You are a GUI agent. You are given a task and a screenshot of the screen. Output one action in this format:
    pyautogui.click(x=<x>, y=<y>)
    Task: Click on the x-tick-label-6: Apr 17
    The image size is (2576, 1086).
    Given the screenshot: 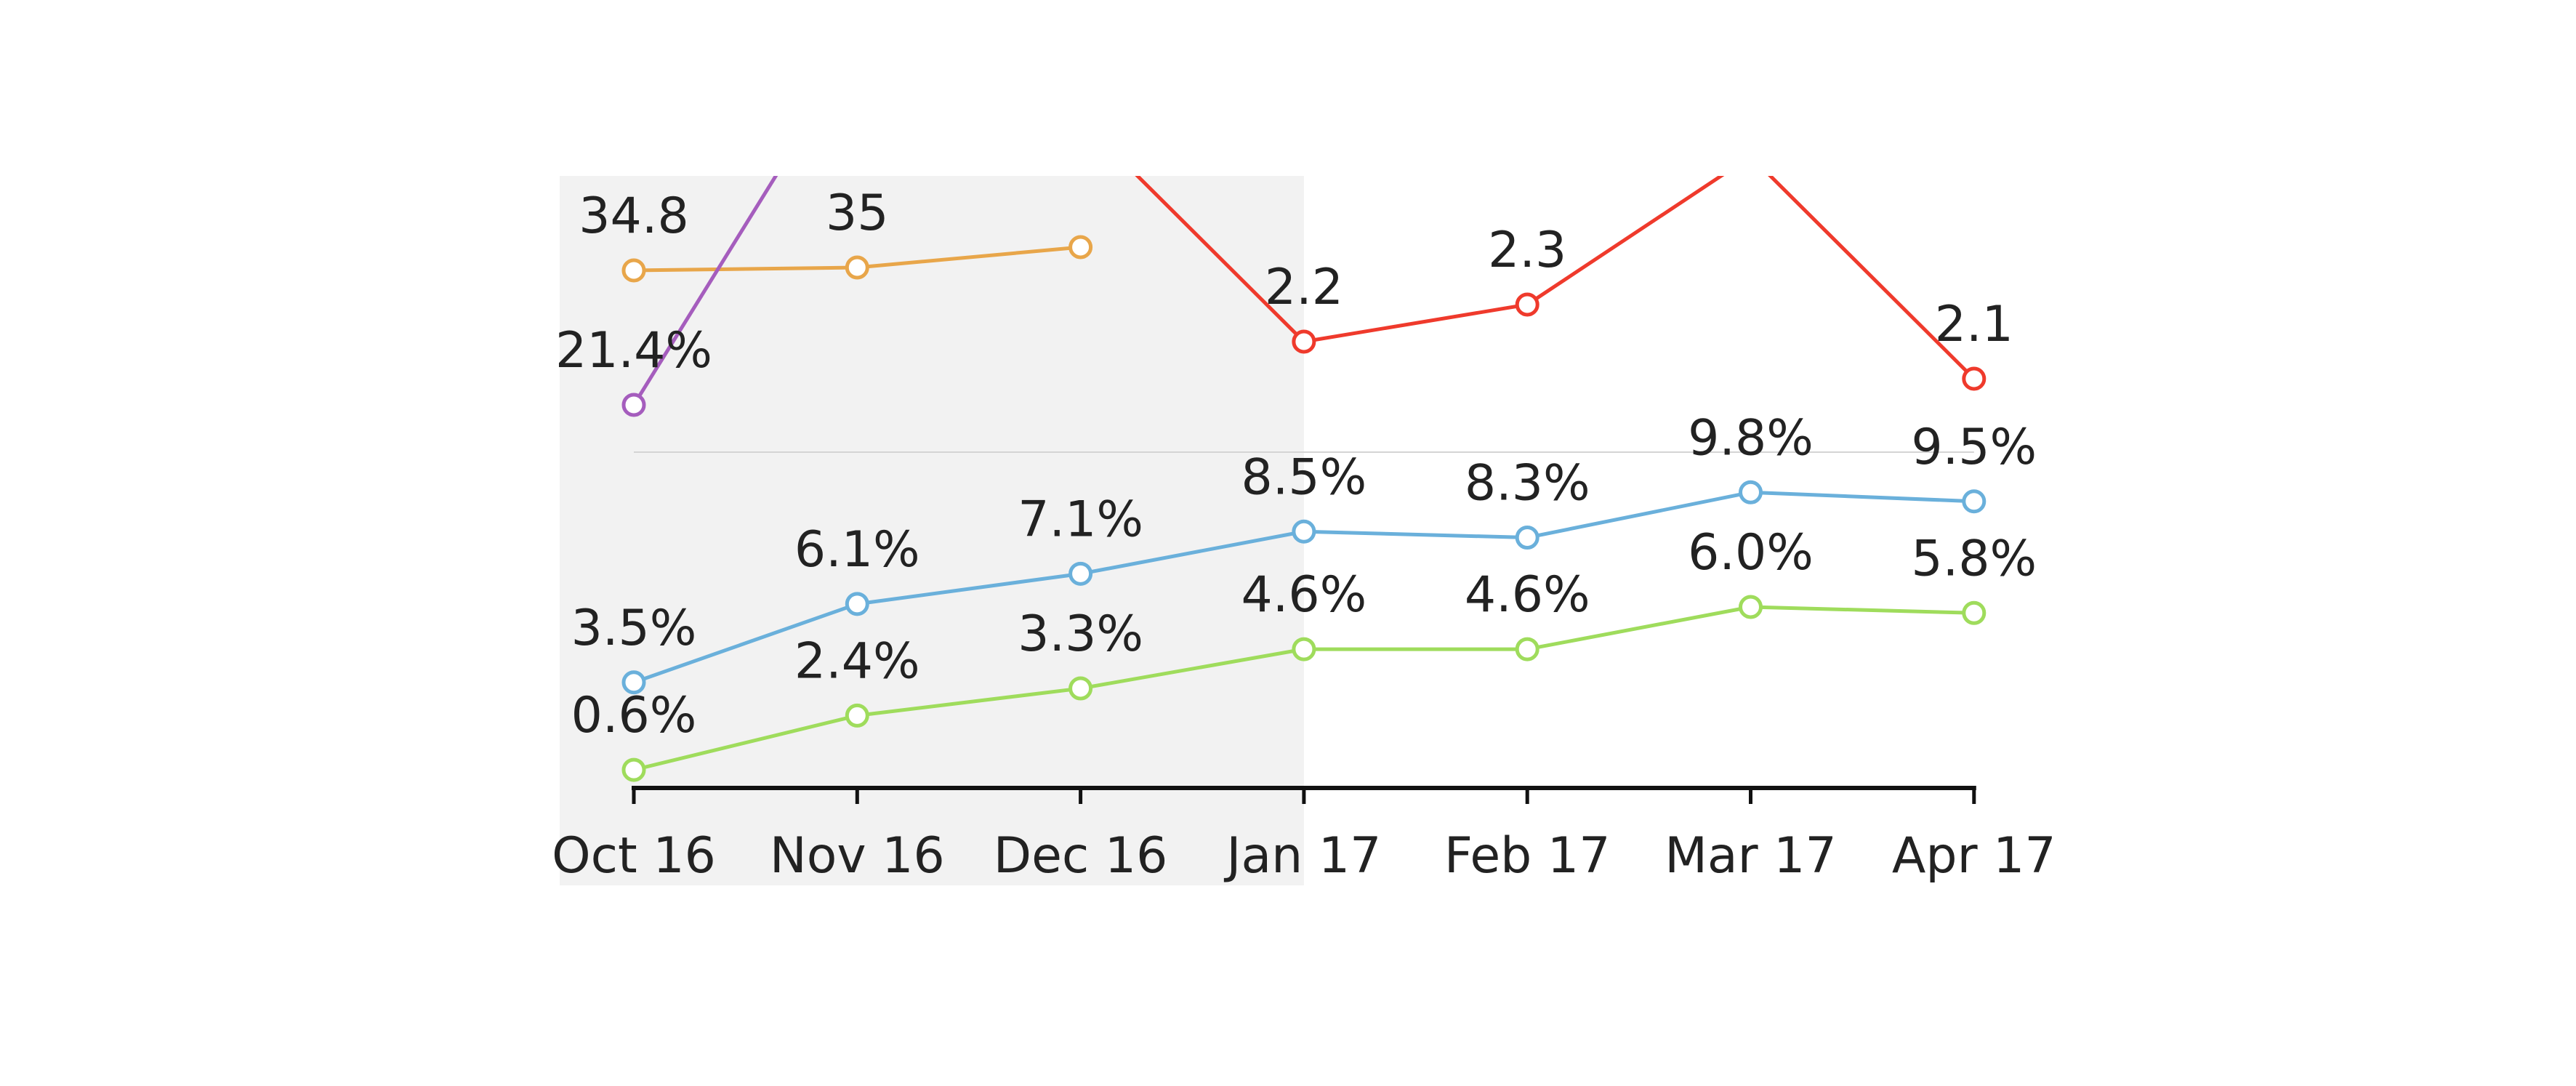 What is the action you would take?
    pyautogui.click(x=1974, y=856)
    